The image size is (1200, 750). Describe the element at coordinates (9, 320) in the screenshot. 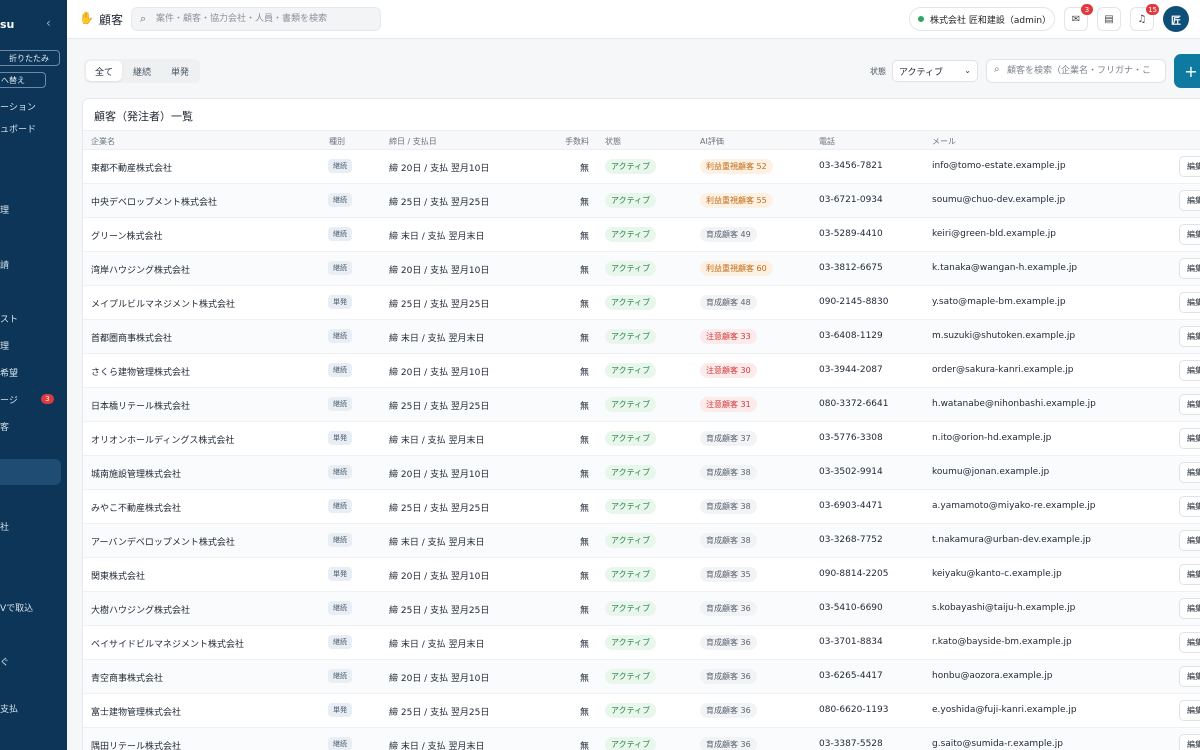

I see `sidebar-item-list: スト` at that location.